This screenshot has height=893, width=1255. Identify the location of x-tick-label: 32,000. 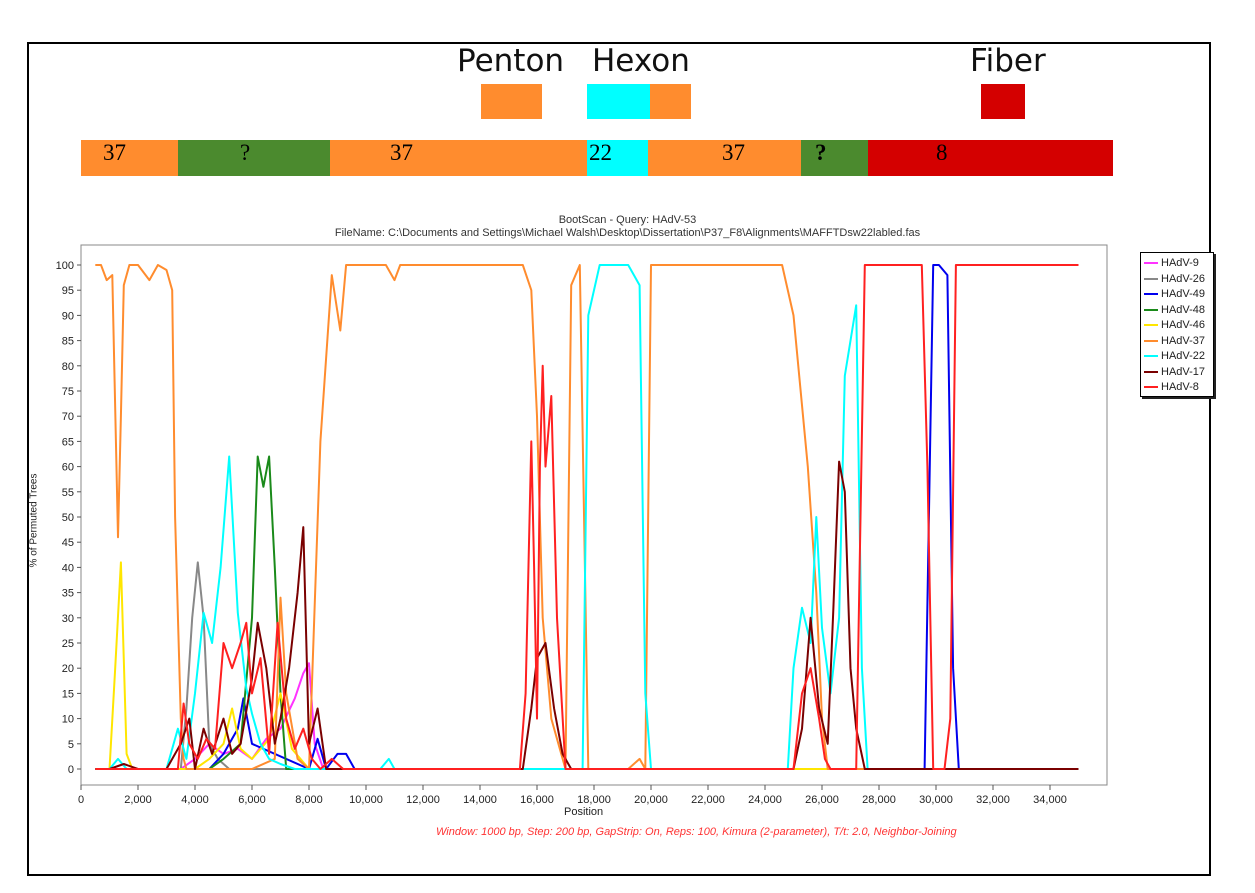
(993, 800).